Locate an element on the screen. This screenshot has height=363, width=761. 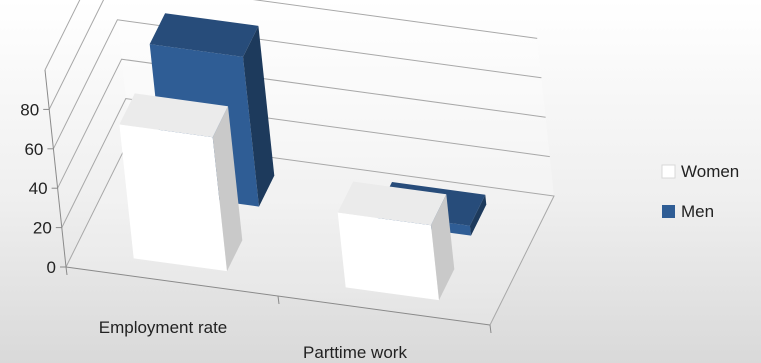
legend-label: Men is located at coordinates (697, 211).